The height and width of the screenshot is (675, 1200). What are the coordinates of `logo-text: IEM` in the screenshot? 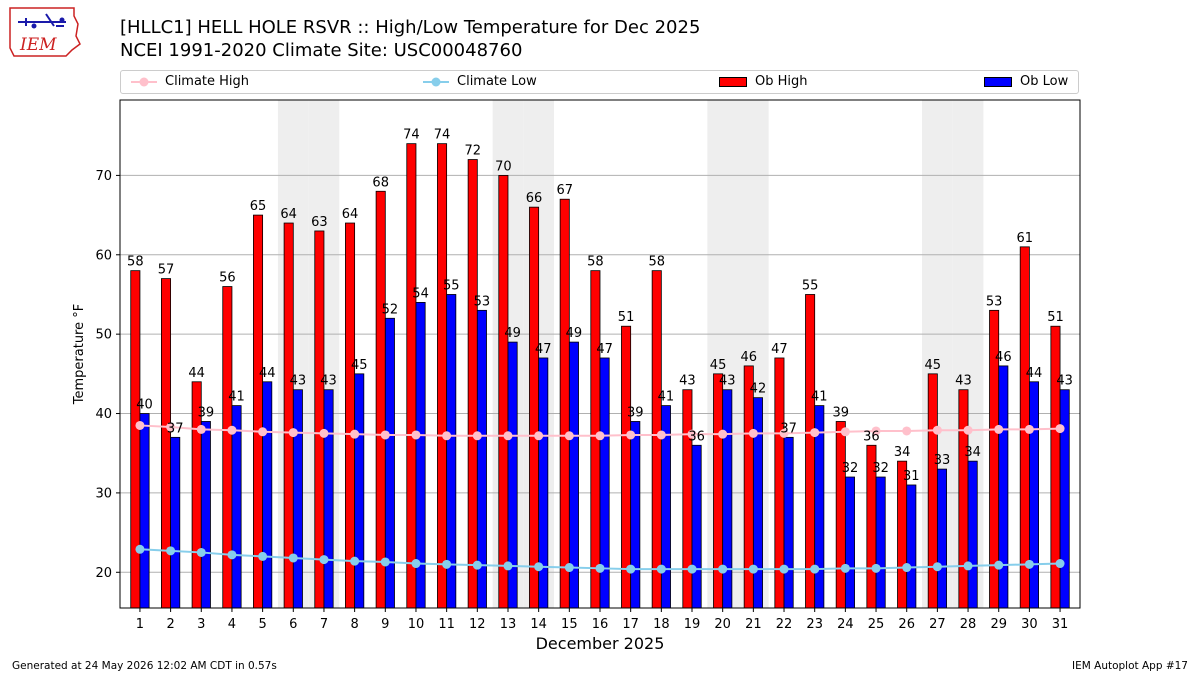 It's located at (38, 45).